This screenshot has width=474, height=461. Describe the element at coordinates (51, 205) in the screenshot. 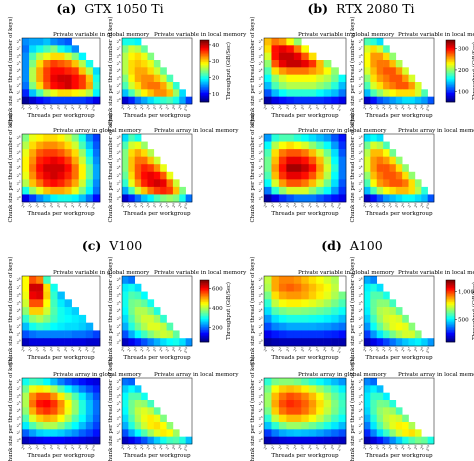

I see `x-tick: 24` at that location.